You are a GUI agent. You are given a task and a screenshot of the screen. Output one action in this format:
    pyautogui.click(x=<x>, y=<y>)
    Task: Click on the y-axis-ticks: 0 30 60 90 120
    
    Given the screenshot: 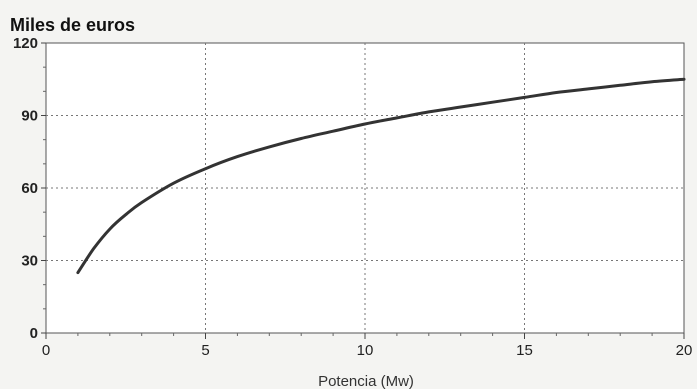 What is the action you would take?
    pyautogui.click(x=29, y=188)
    